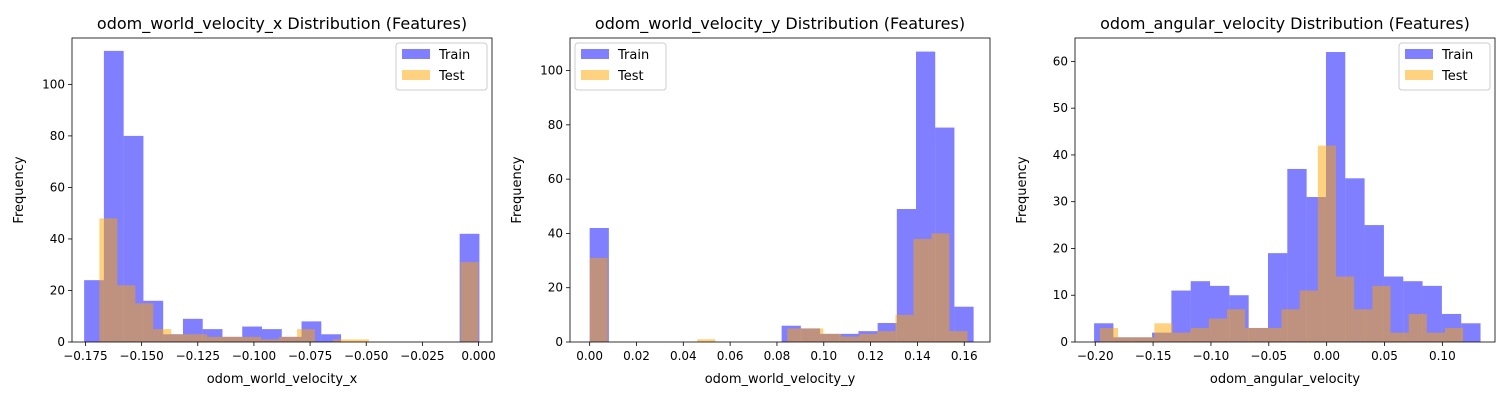 Image resolution: width=1500 pixels, height=400 pixels. Describe the element at coordinates (282, 379) in the screenshot. I see `x-axis-label: odom_world_velocity_x` at that location.